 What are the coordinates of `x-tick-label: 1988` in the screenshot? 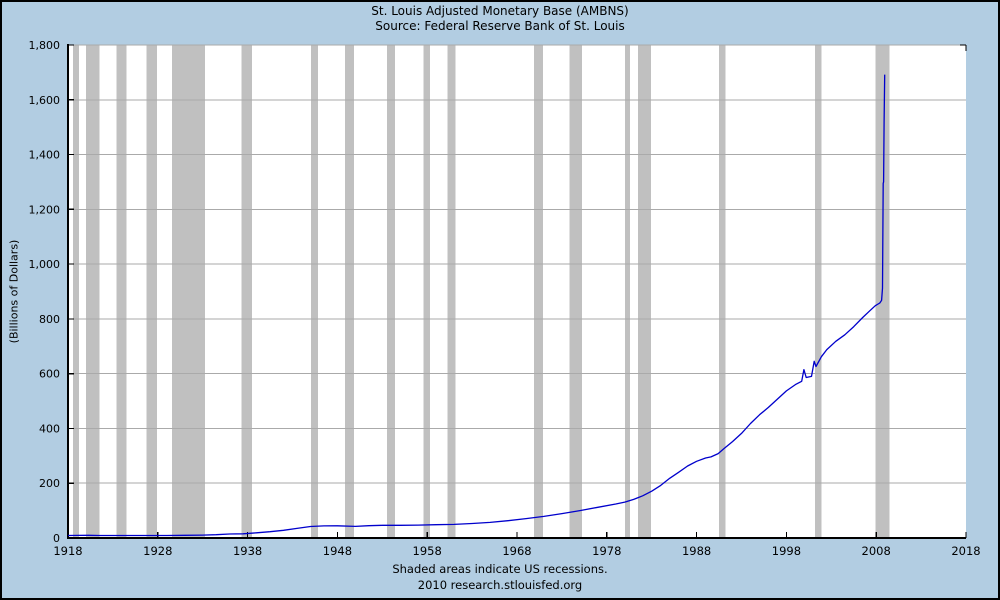 It's located at (696, 551).